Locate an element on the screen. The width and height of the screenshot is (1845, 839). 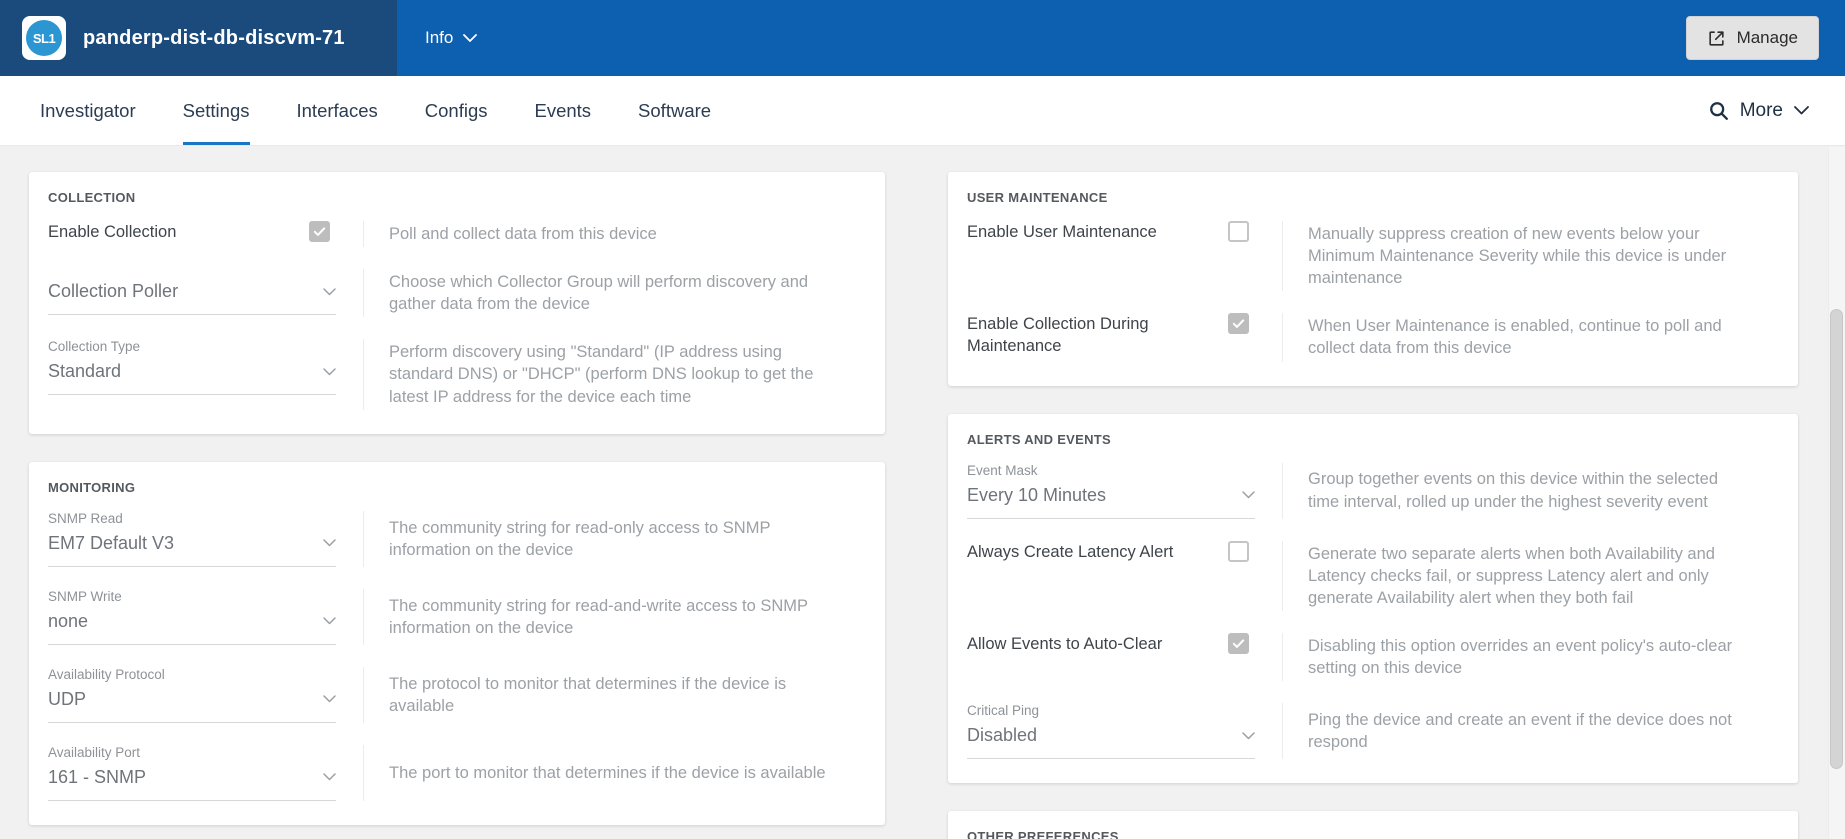
always-create-latency-alert-checkbox is located at coordinates (1238, 551).